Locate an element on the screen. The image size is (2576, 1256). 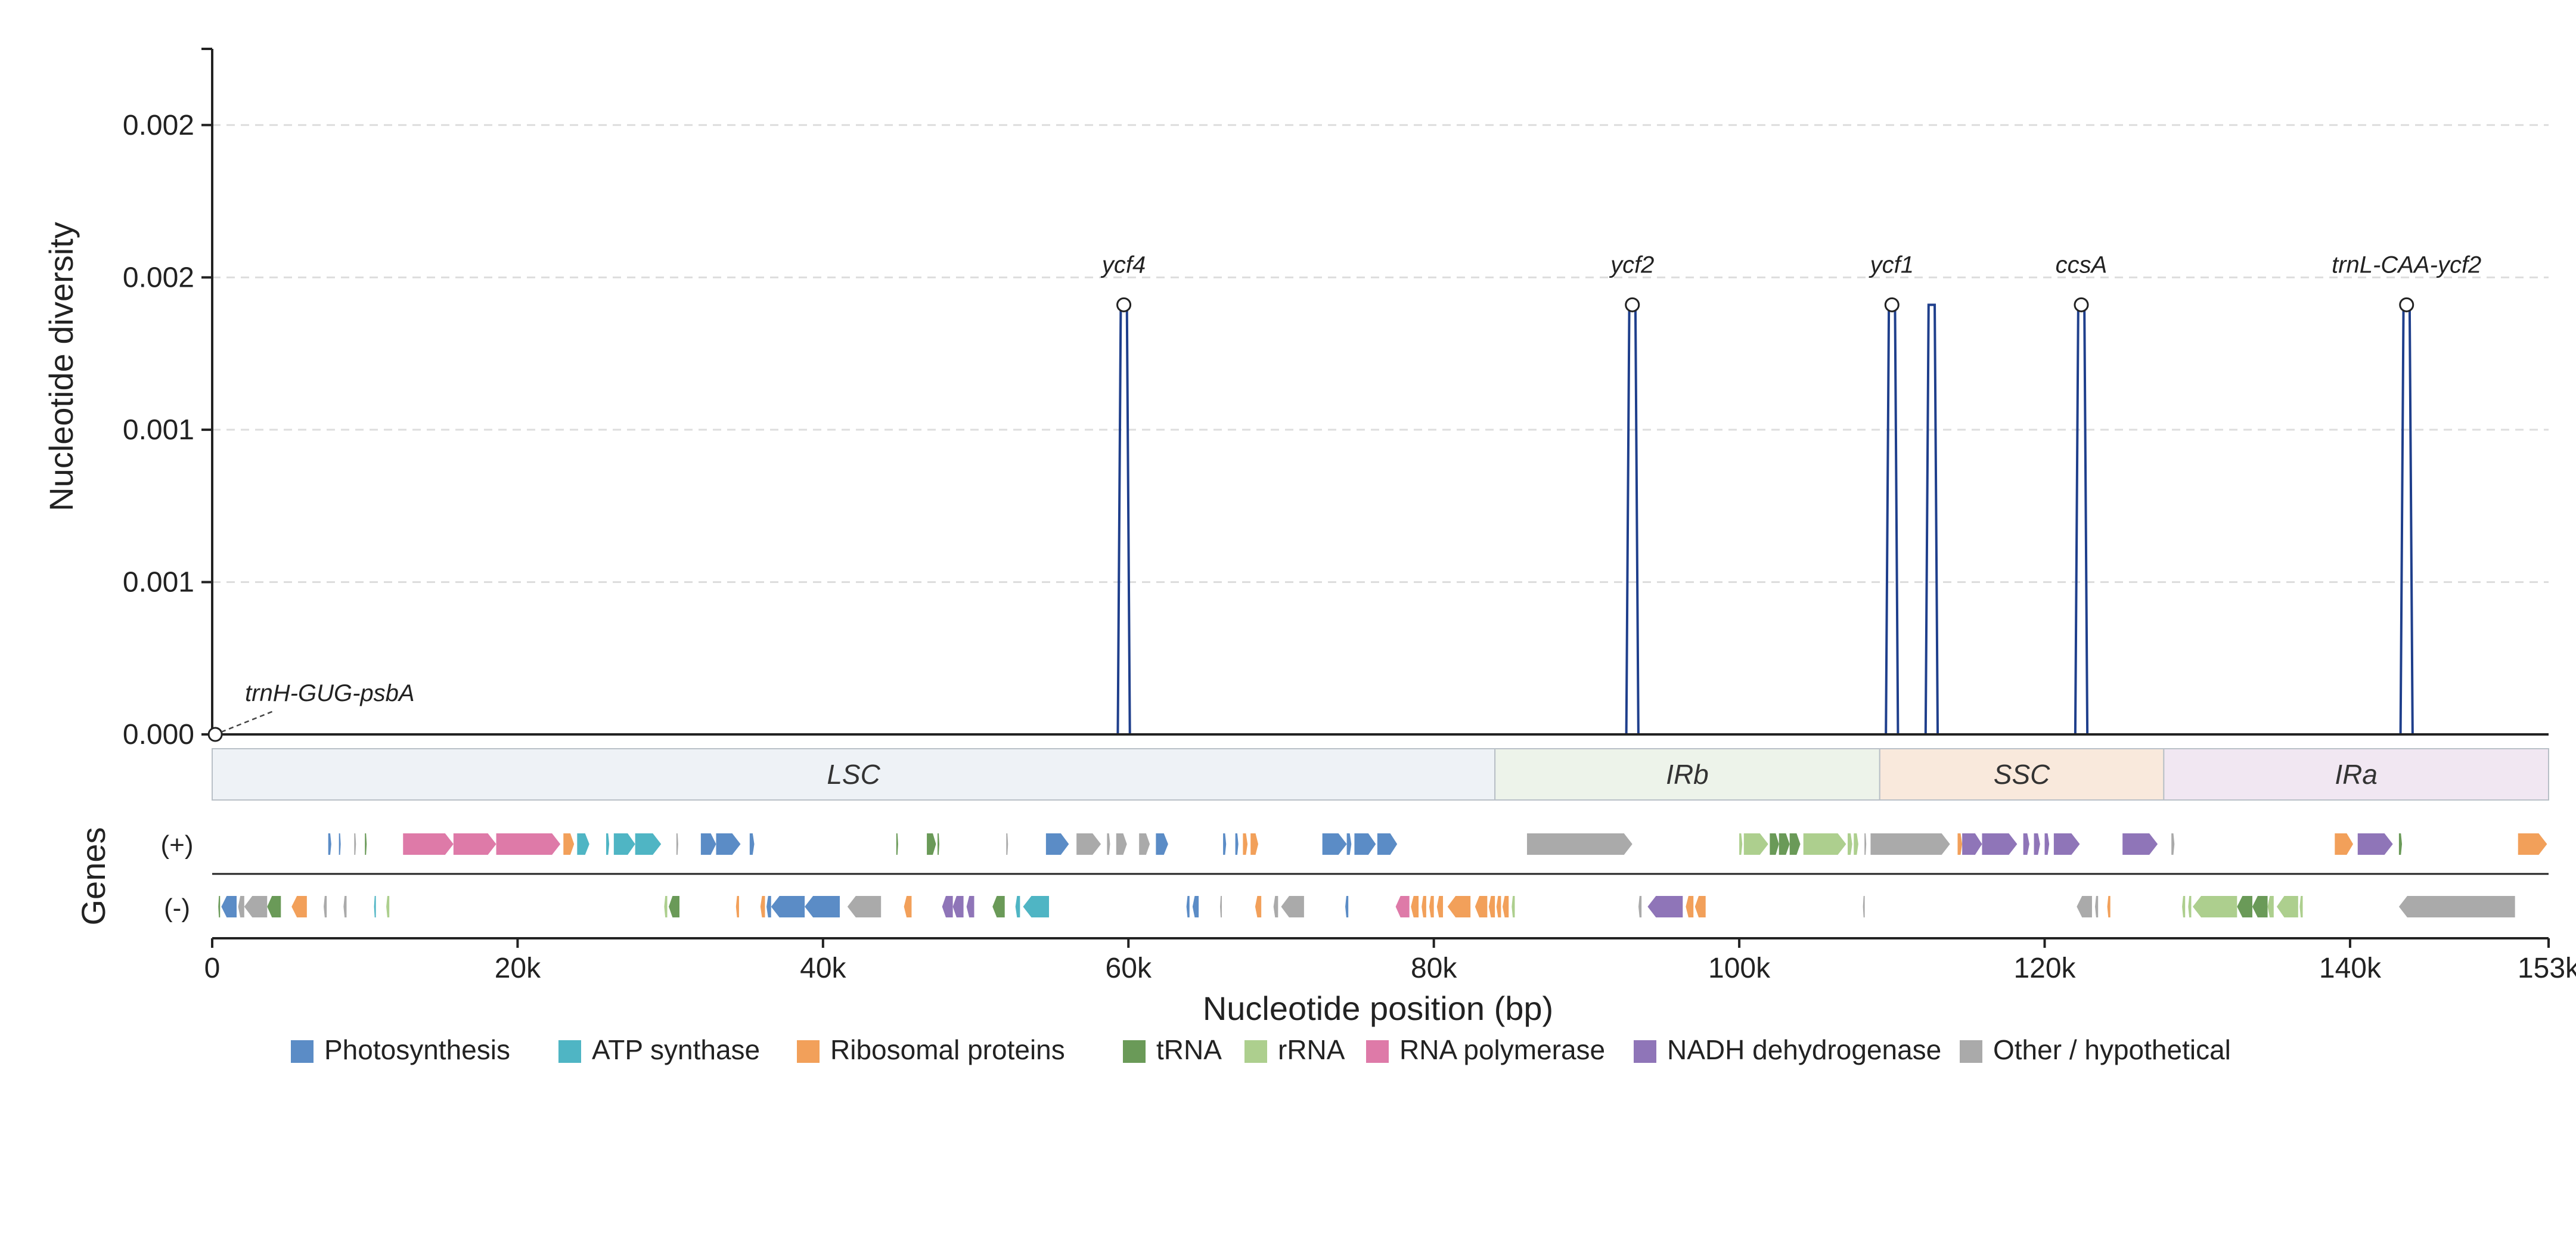
legend-item-ribo: Ribosomal proteins is located at coordinates (931, 1049).